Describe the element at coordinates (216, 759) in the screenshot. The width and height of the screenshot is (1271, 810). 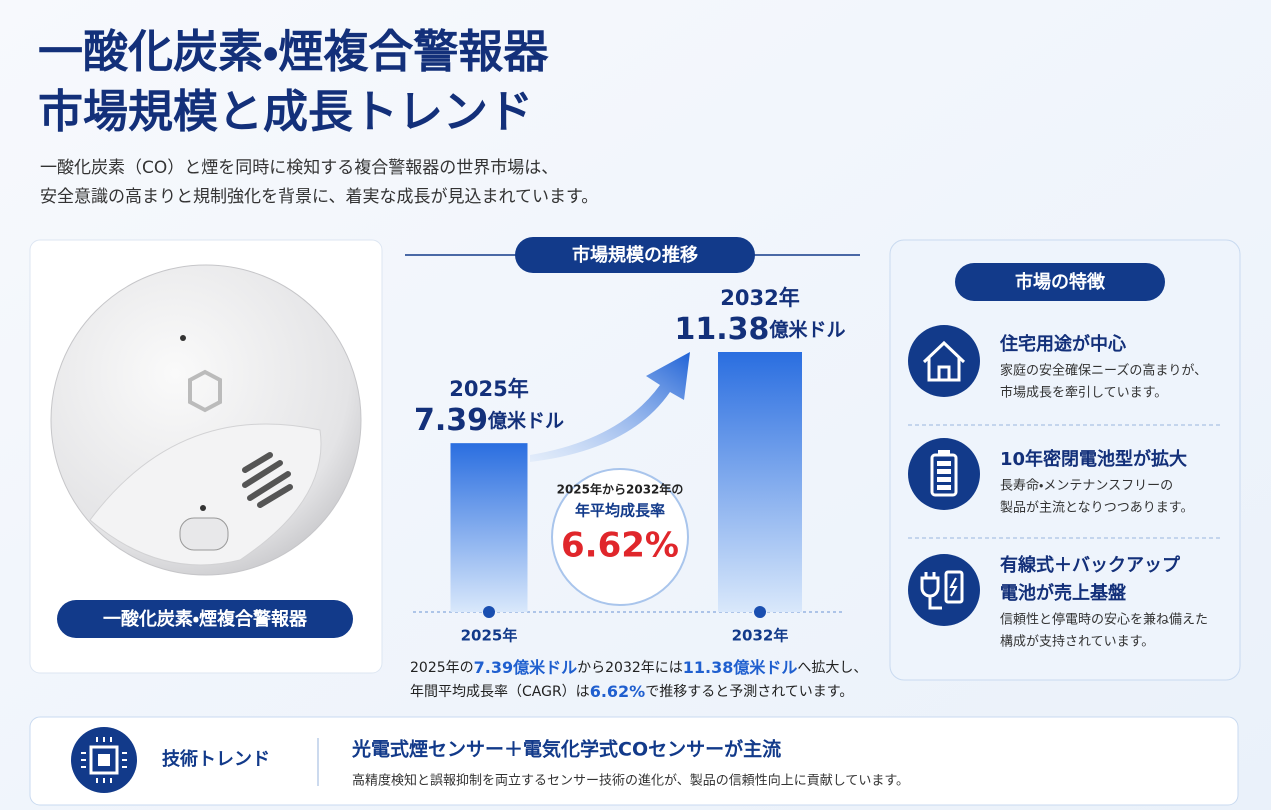
I see `trend-label: 技術トレンド` at that location.